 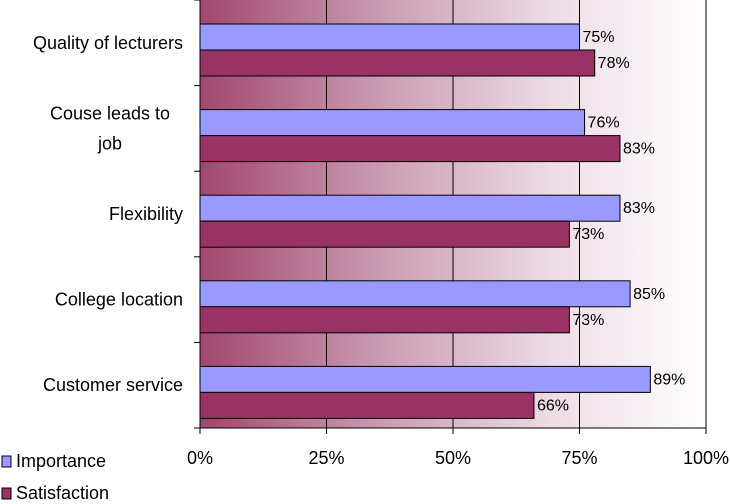 I want to click on data-label-satisfaction-0: 78%, so click(x=614, y=63).